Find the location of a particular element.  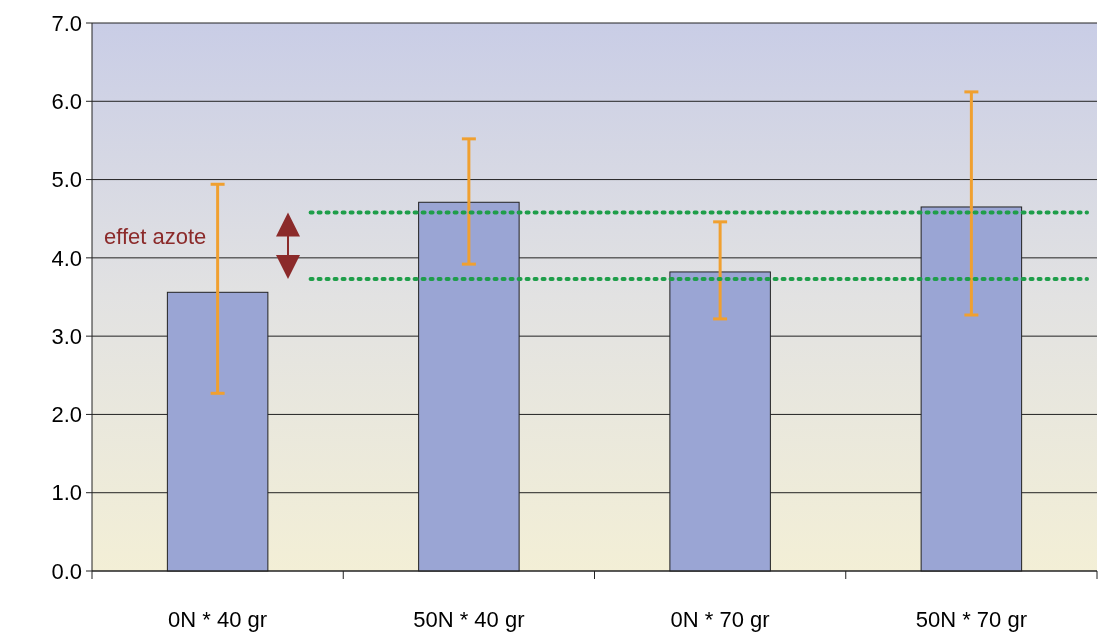

x-tick-label: 0N * 70 gr is located at coordinates (720, 619).